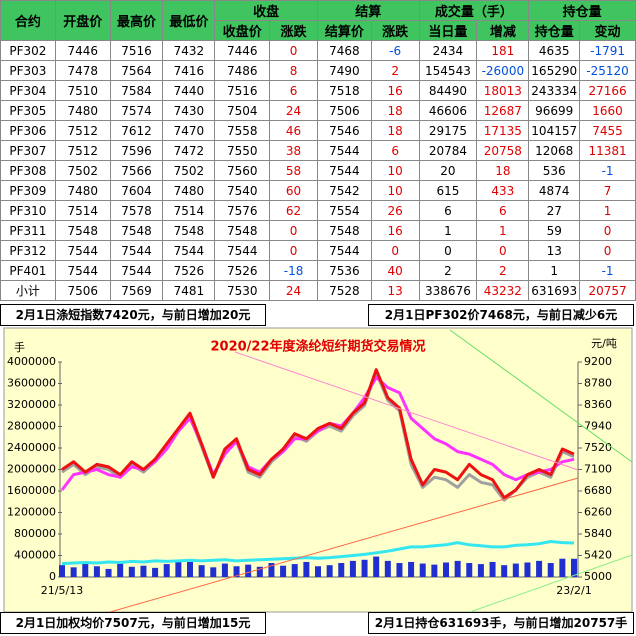 This screenshot has width=636, height=636. What do you see at coordinates (189, 290) in the screenshot?
I see `cell: 7481` at bounding box center [189, 290].